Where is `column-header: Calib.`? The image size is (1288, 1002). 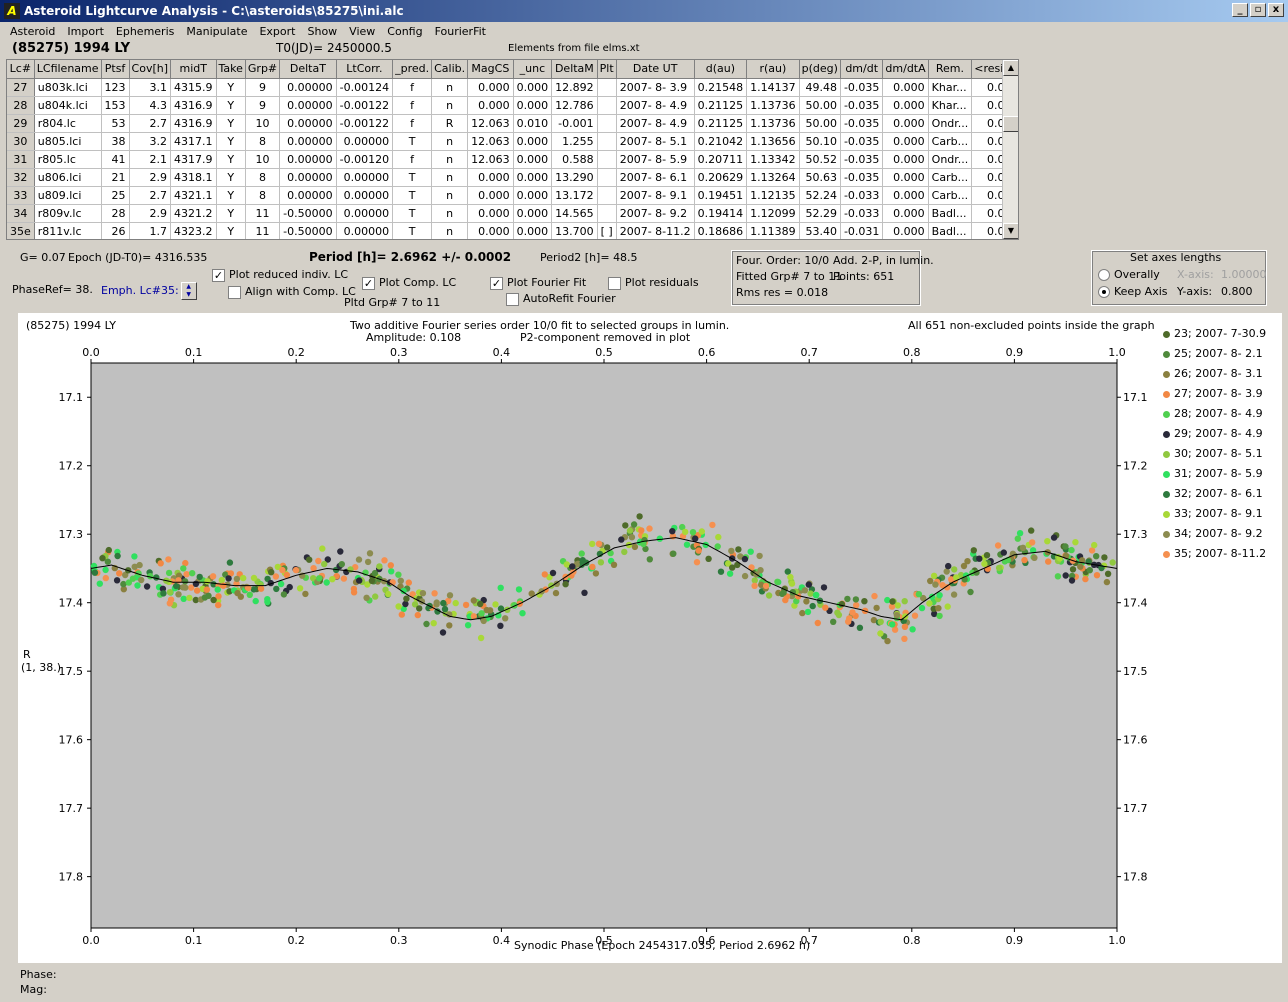
column-header: Calib. is located at coordinates (450, 69).